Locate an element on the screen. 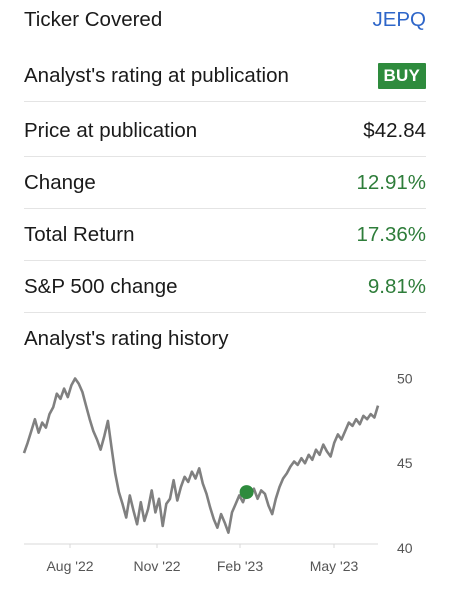 This screenshot has width=450, height=604. price-row: Price at publication $42.84 is located at coordinates (225, 131).